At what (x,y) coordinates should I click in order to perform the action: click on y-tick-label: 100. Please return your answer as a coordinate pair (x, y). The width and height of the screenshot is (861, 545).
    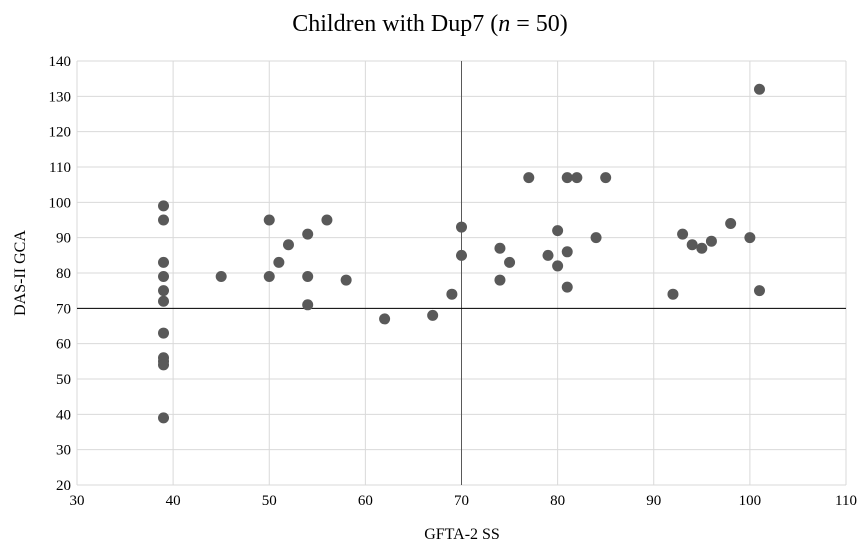
    Looking at the image, I should click on (60, 203).